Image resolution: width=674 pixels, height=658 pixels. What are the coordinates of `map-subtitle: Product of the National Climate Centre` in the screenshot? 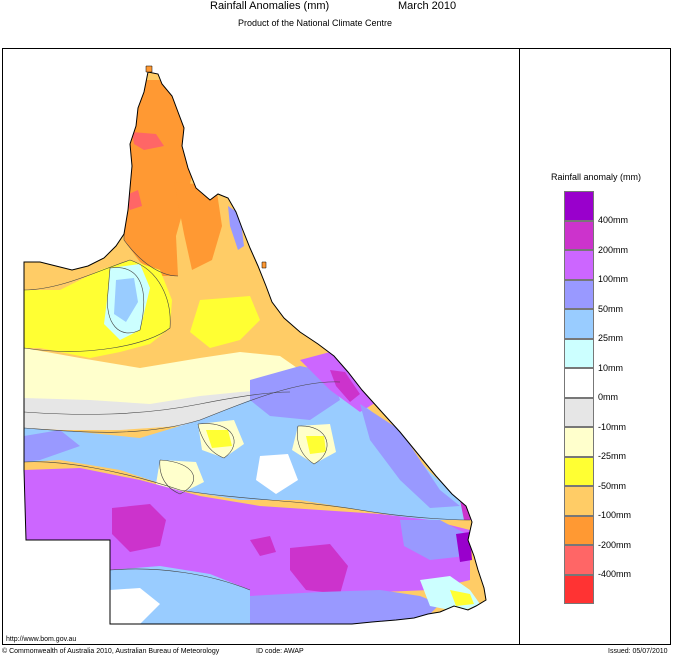 It's located at (315, 23).